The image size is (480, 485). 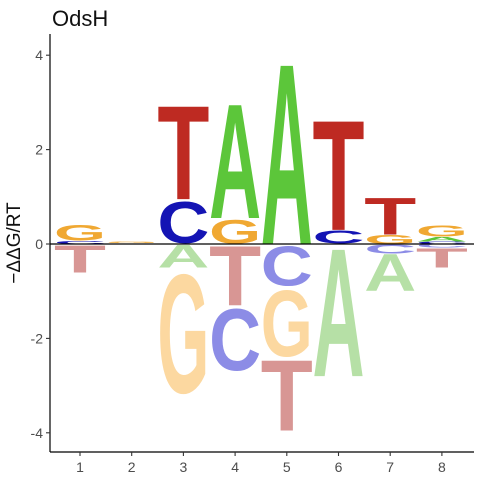 What do you see at coordinates (37, 338) in the screenshot?
I see `y-tick-label: -2` at bounding box center [37, 338].